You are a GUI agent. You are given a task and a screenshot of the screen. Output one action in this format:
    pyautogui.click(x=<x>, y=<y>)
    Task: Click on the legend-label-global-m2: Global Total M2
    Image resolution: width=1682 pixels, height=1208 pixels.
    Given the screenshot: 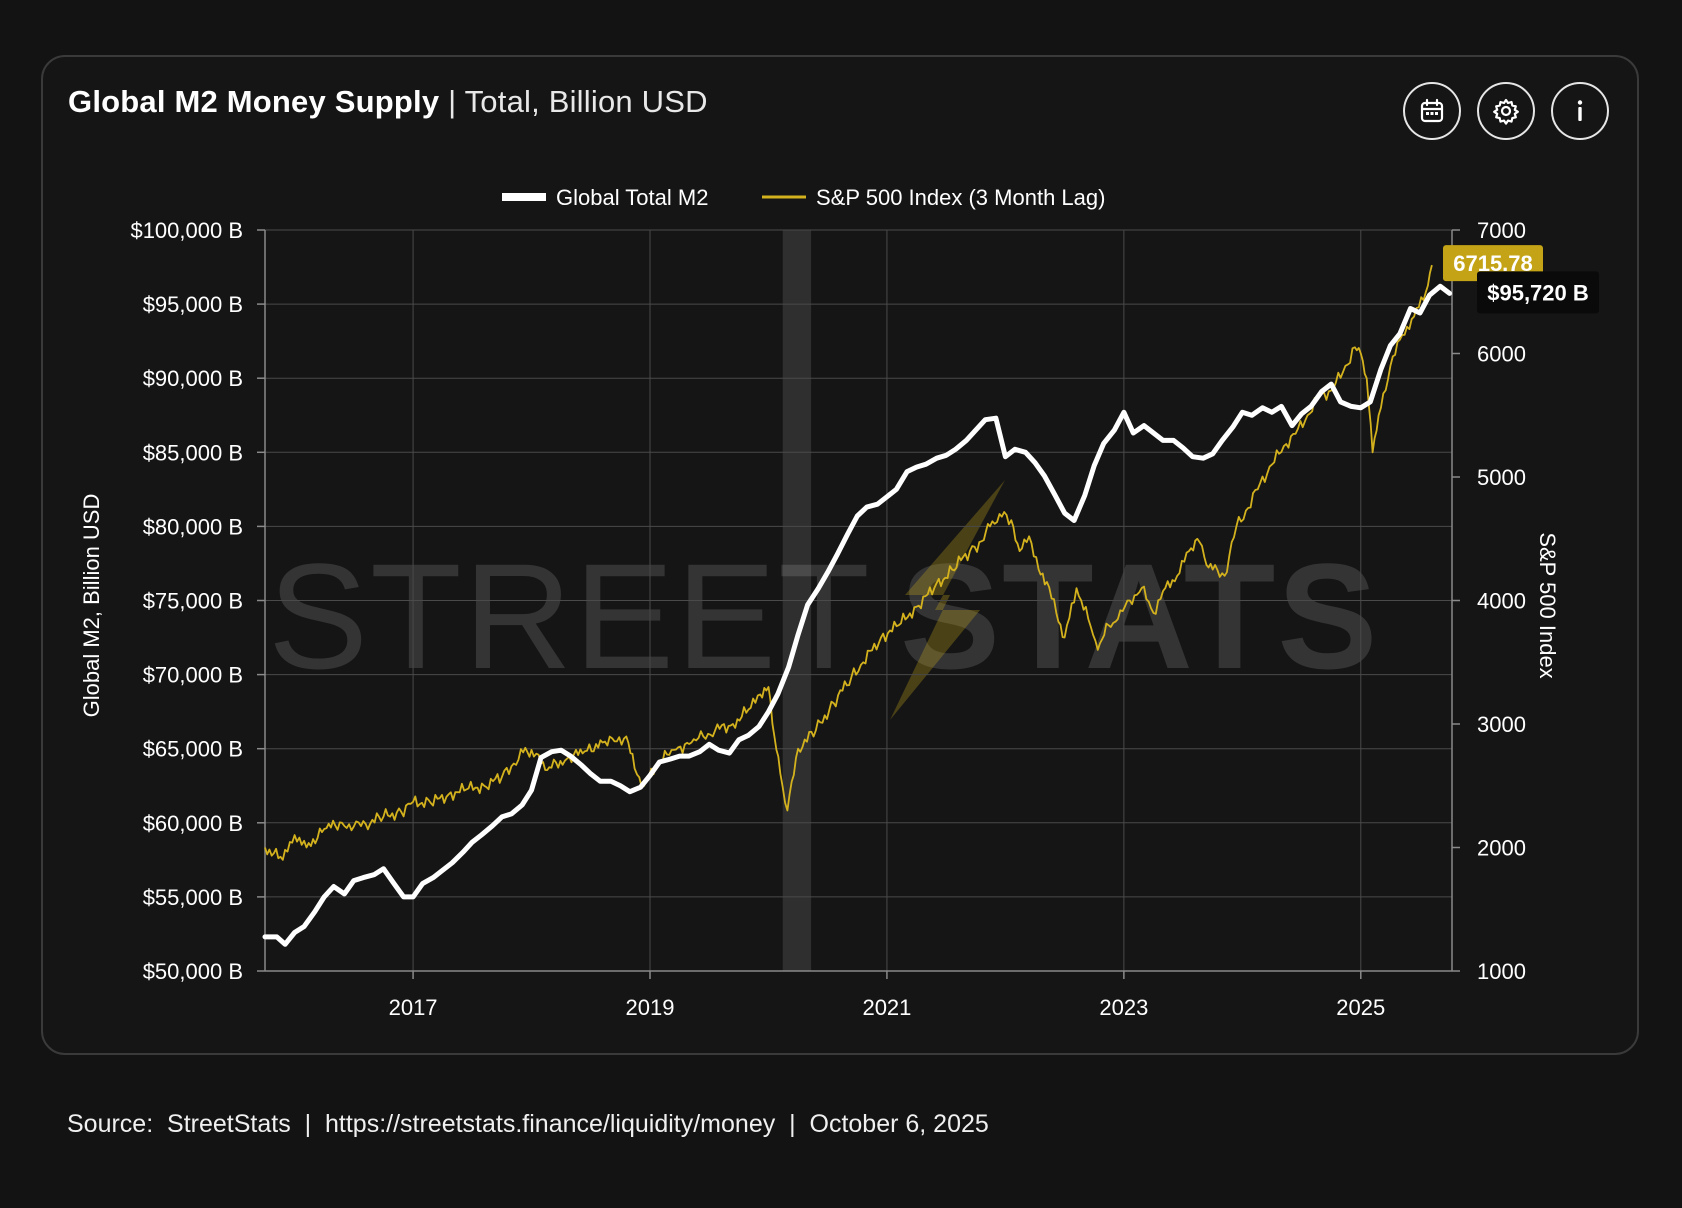 What is the action you would take?
    pyautogui.click(x=632, y=197)
    